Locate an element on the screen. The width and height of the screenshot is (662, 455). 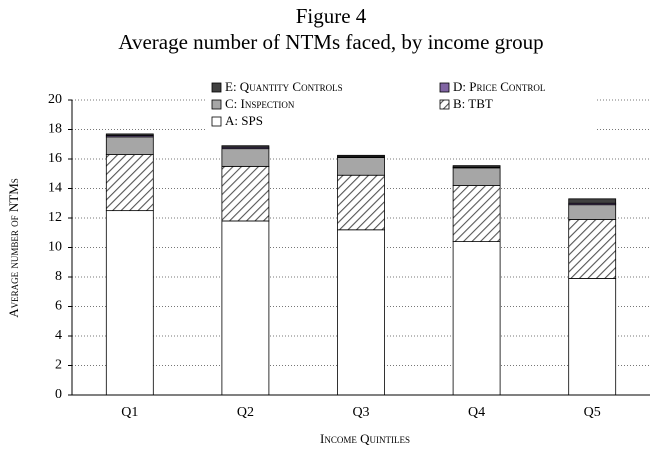
y-tick-label: 14 is located at coordinates (55, 188).